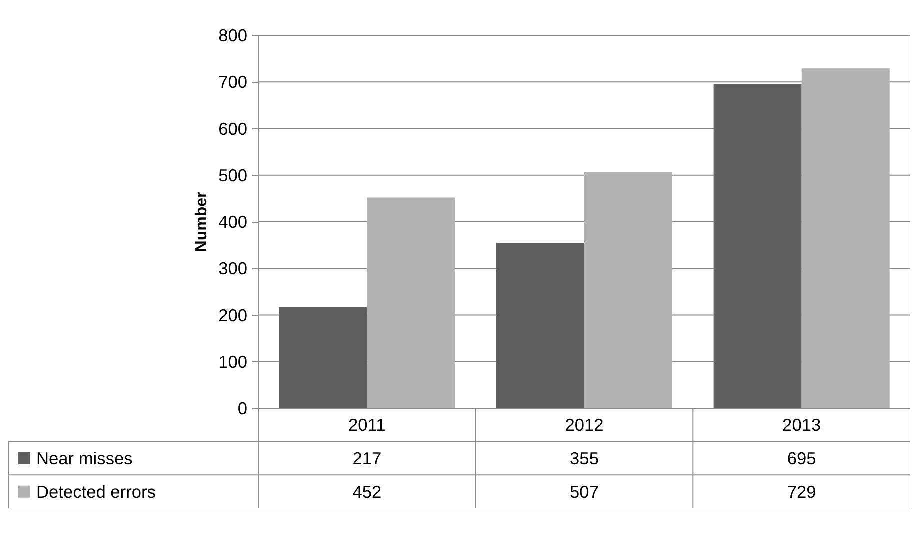 This screenshot has width=924, height=556. What do you see at coordinates (584, 492) in the screenshot?
I see `data-label: 507` at bounding box center [584, 492].